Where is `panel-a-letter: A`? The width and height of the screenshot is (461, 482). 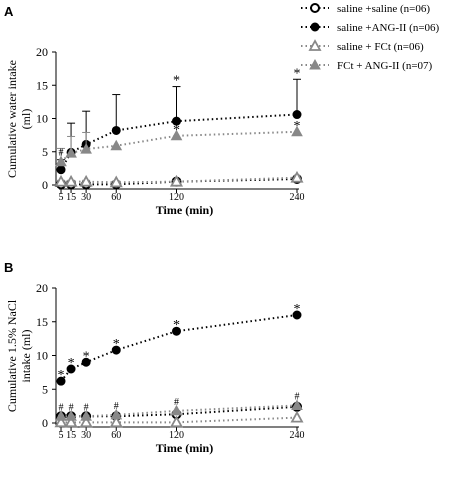
panel-a-letter: A is located at coordinates (9, 11).